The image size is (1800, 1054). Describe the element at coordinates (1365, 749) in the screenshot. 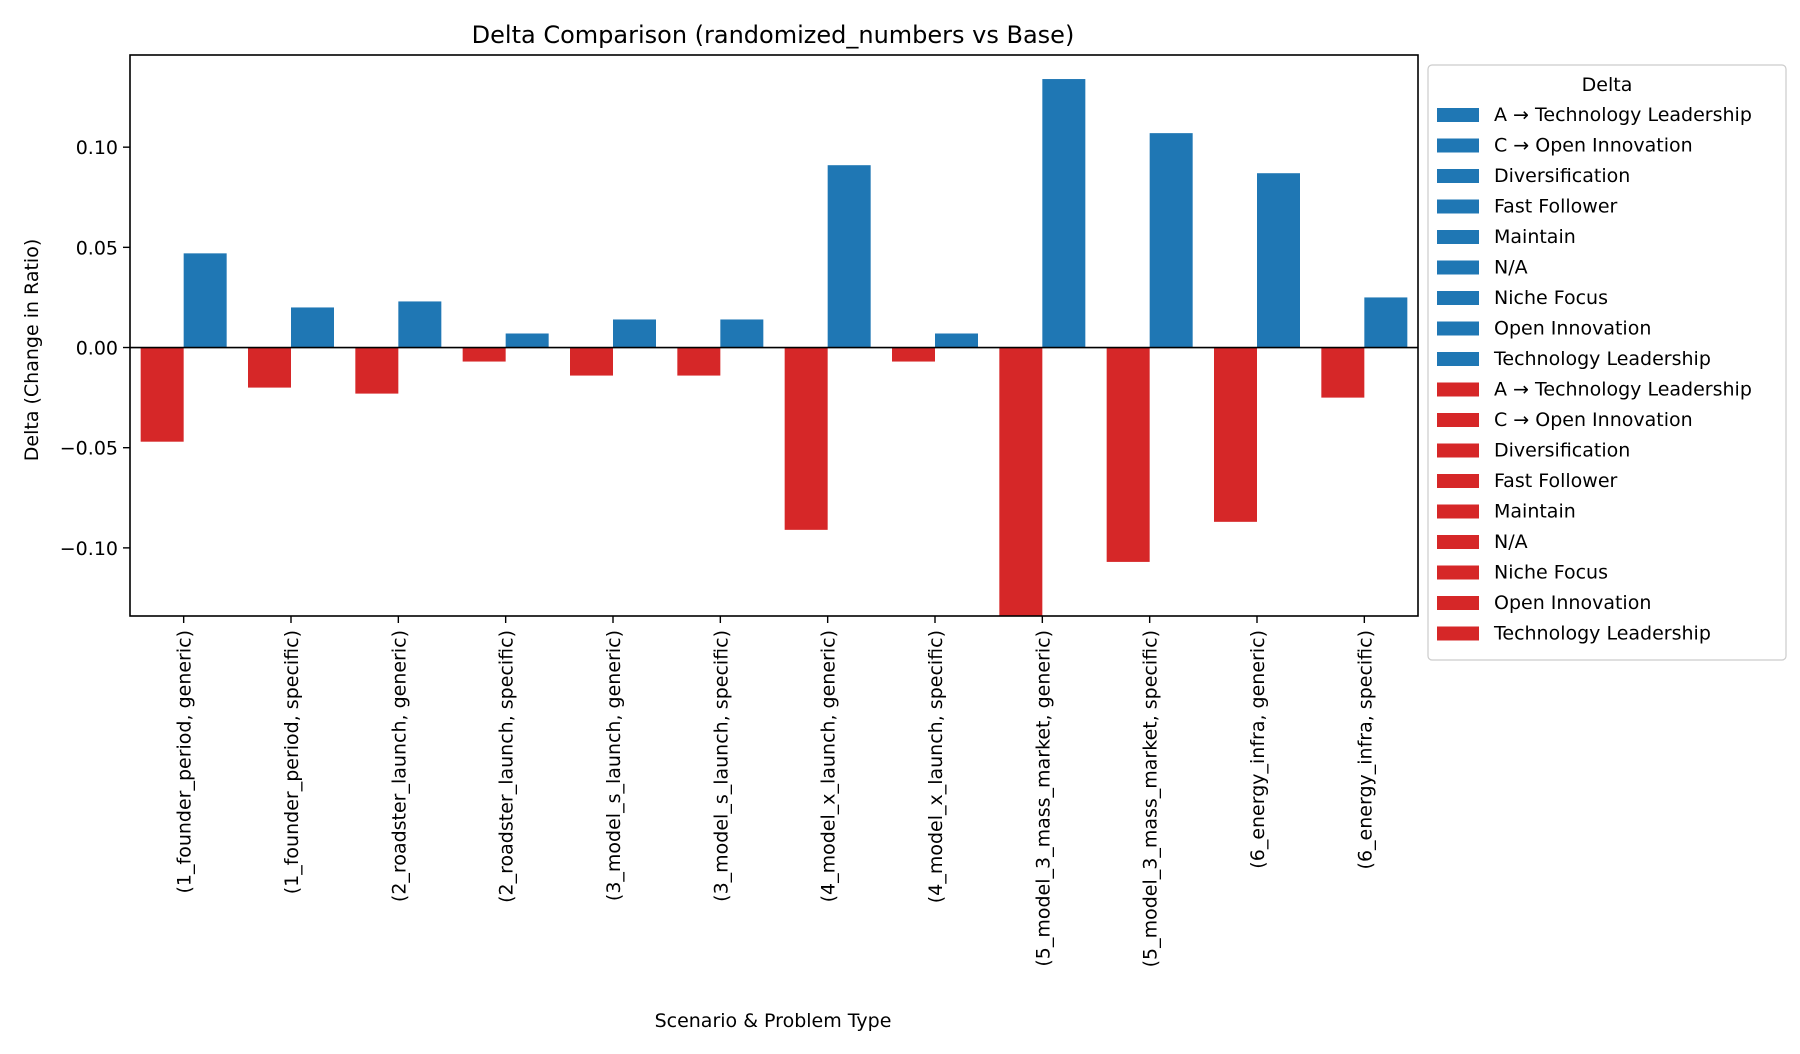

I see `x-tick-label: (6_energy_infra, specific)` at that location.